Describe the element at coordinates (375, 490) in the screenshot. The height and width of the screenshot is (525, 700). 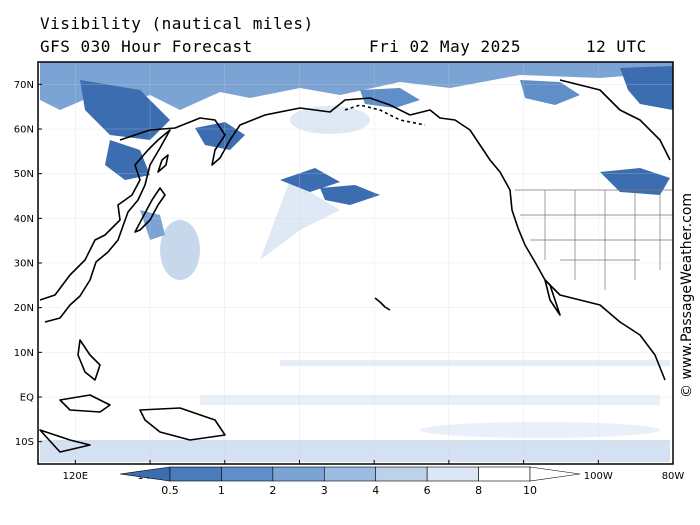
I see `colorbar-label: 4` at that location.